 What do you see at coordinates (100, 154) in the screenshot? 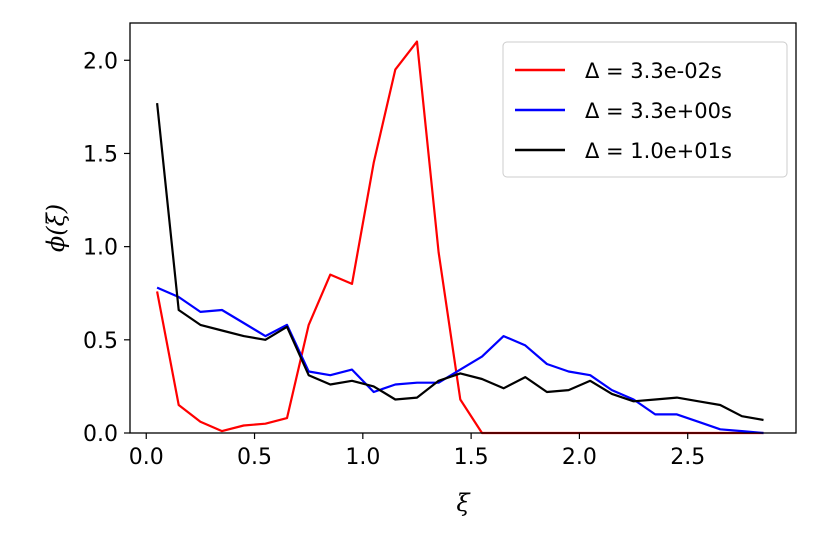
I see `y-tick-label: 1.5` at bounding box center [100, 154].